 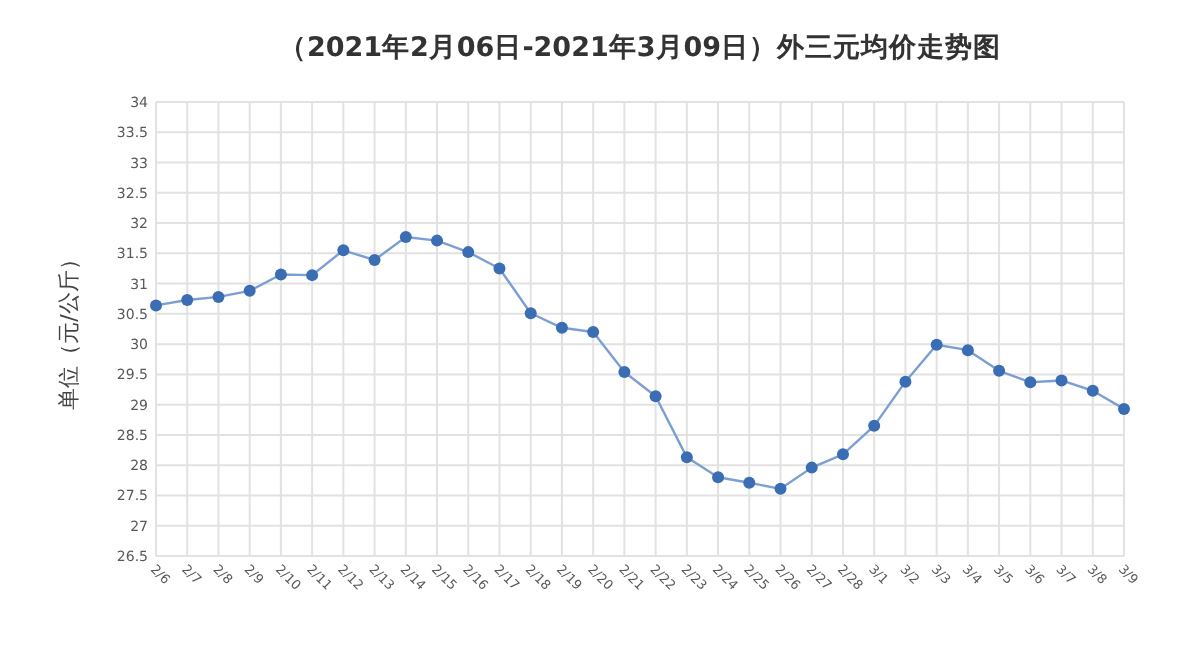 I want to click on chart-title: （2021年2月06日-2021年3月09日）外三元均价走势图, so click(x=640, y=48).